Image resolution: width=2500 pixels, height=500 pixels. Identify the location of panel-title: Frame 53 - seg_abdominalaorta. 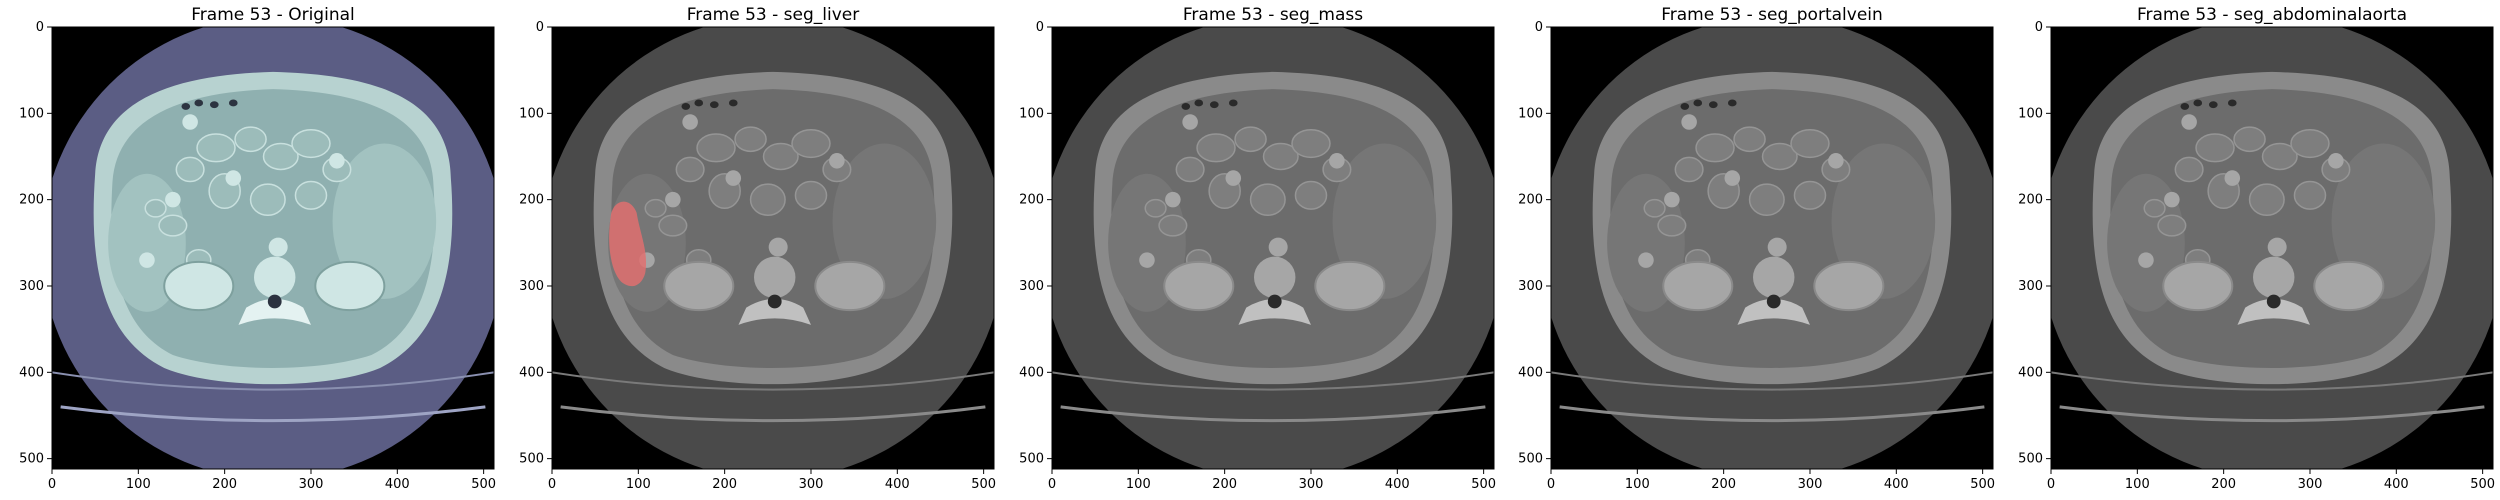
(2272, 15).